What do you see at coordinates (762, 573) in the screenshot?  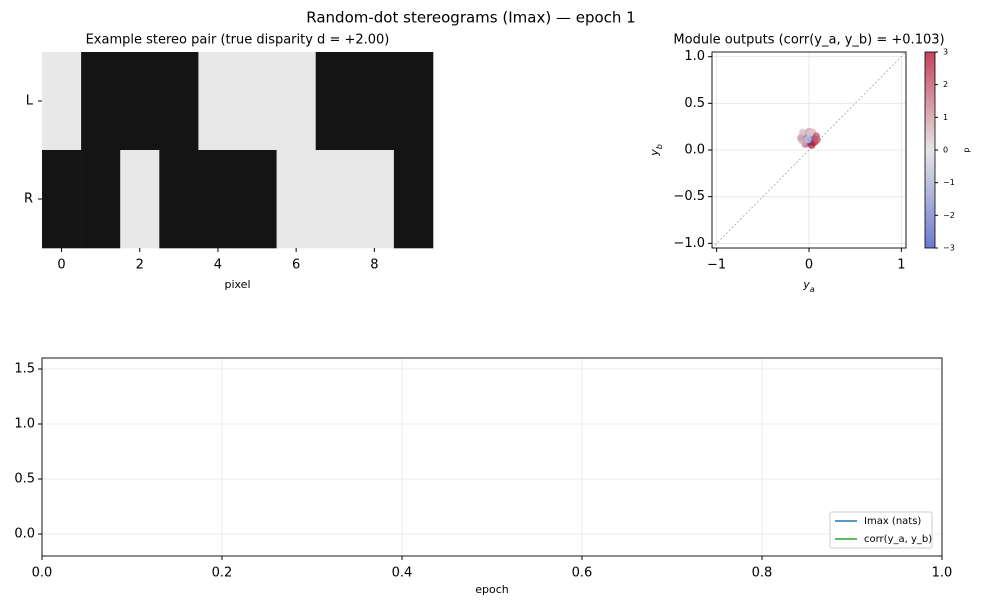 I see `x-tick-label: 0.8` at bounding box center [762, 573].